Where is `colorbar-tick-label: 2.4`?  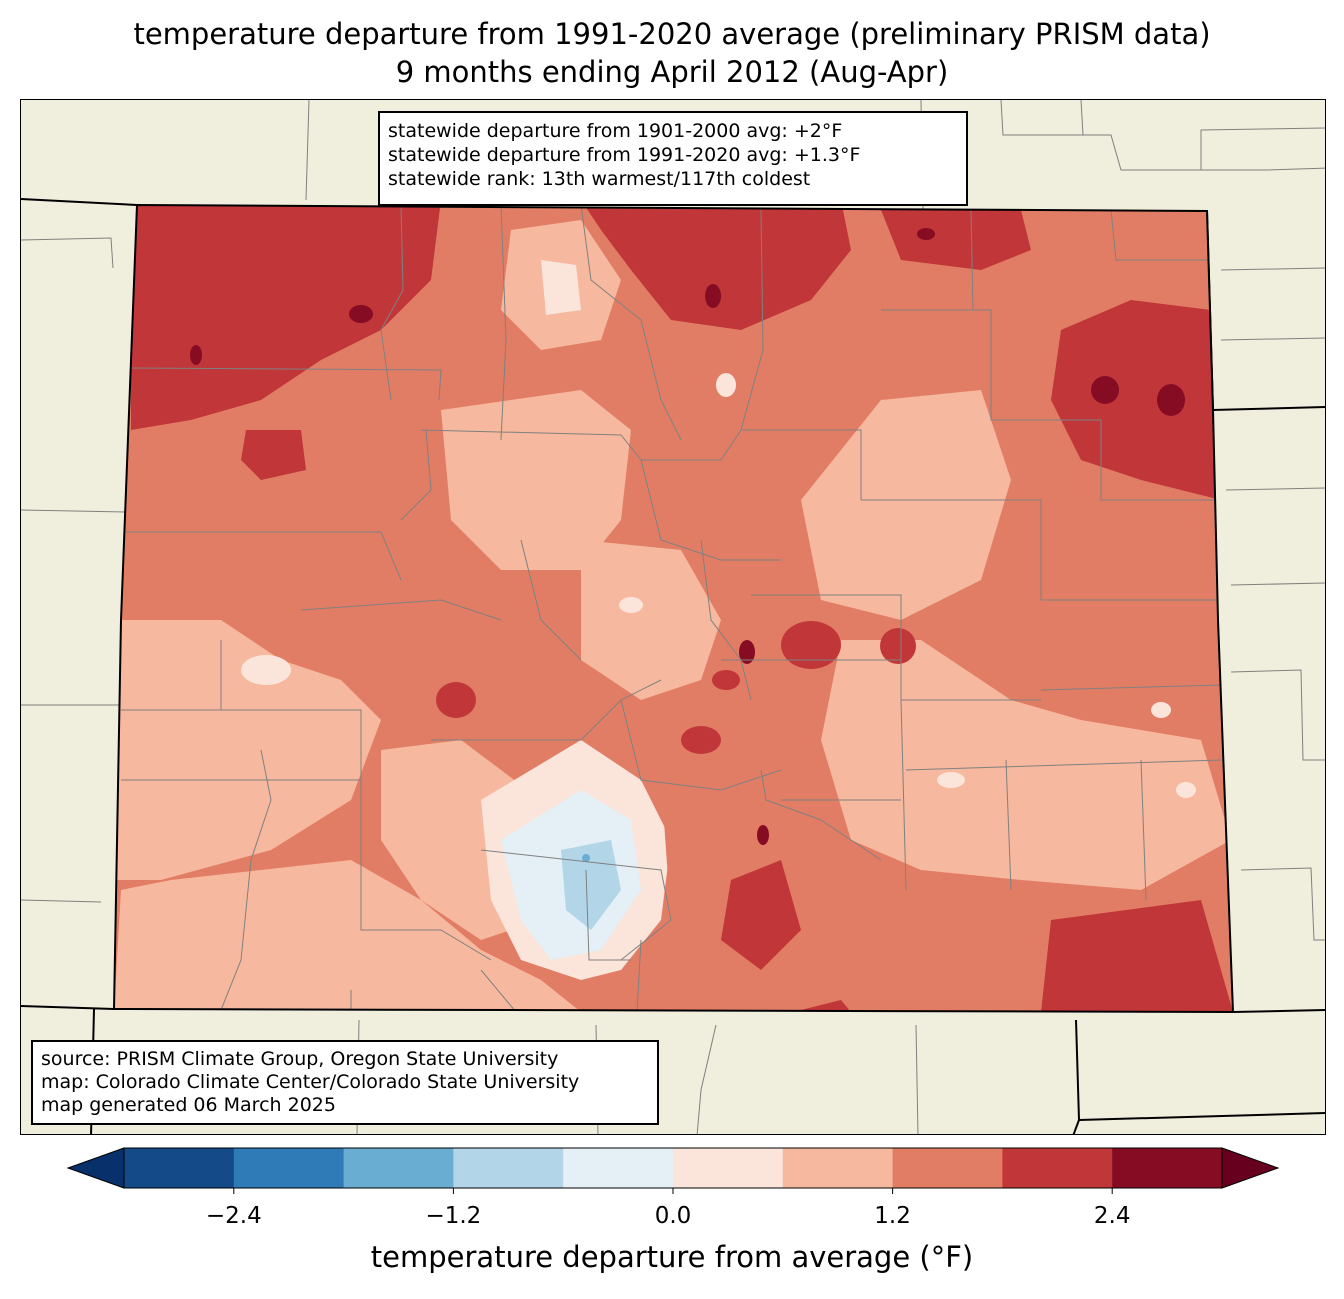 colorbar-tick-label: 2.4 is located at coordinates (1112, 1216).